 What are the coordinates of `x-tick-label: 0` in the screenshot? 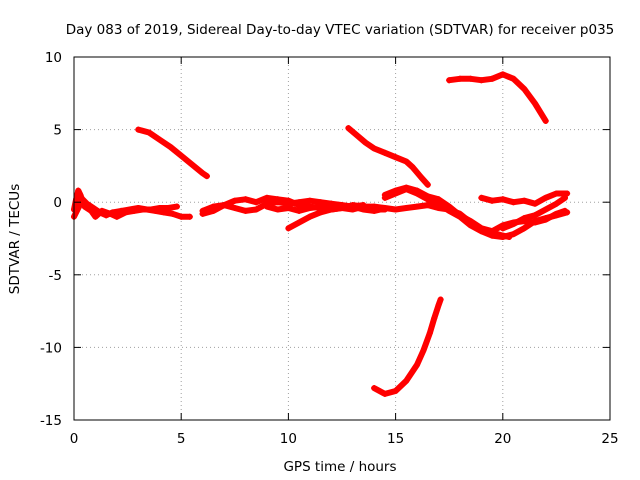 It's located at (74, 439).